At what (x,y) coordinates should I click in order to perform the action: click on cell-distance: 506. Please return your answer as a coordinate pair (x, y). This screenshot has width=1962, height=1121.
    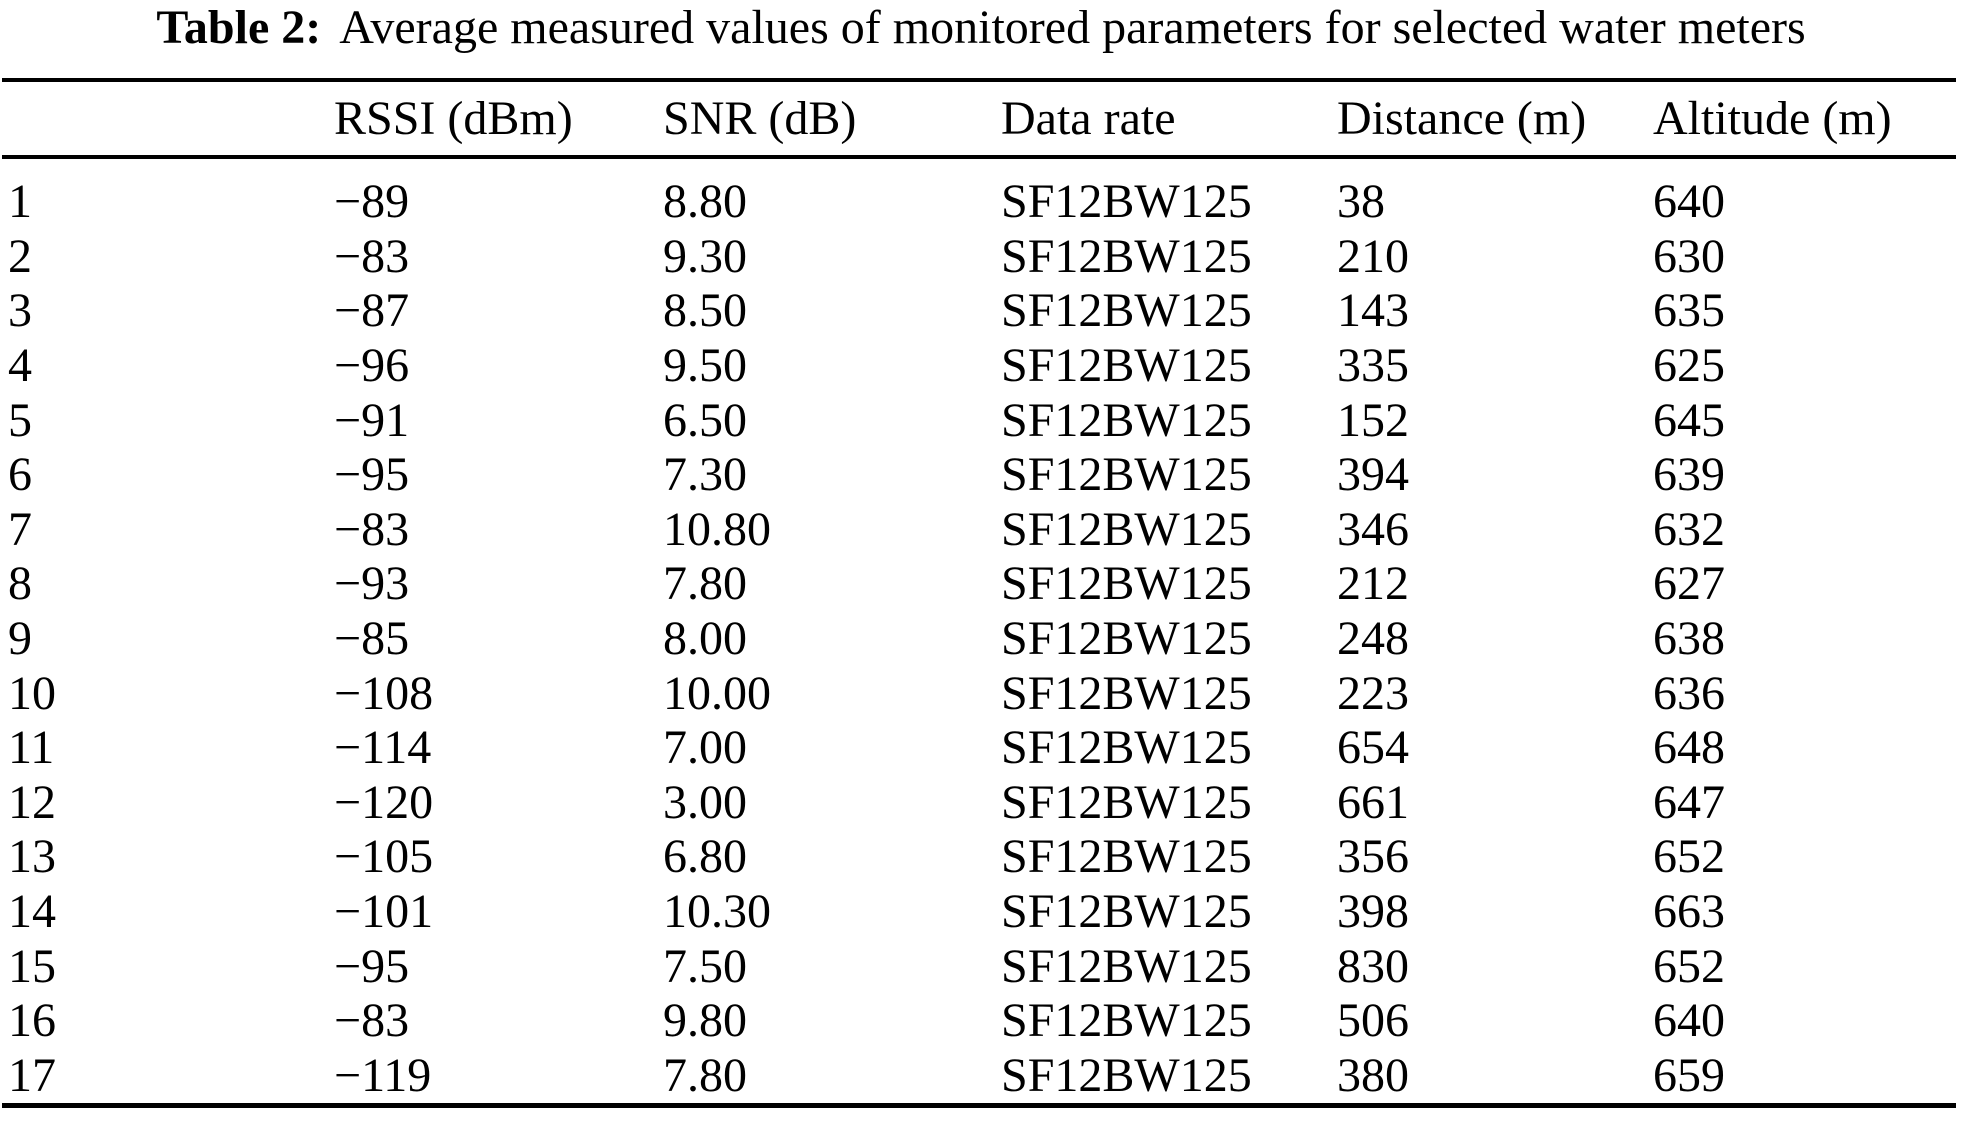
    Looking at the image, I should click on (1373, 1021).